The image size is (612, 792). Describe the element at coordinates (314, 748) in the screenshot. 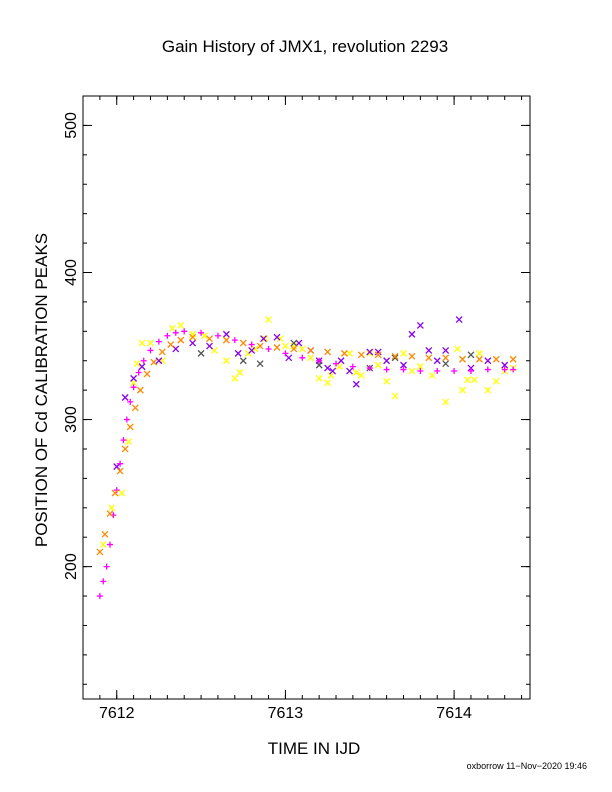

I see `x-axis-label: TIME IN IJD` at that location.